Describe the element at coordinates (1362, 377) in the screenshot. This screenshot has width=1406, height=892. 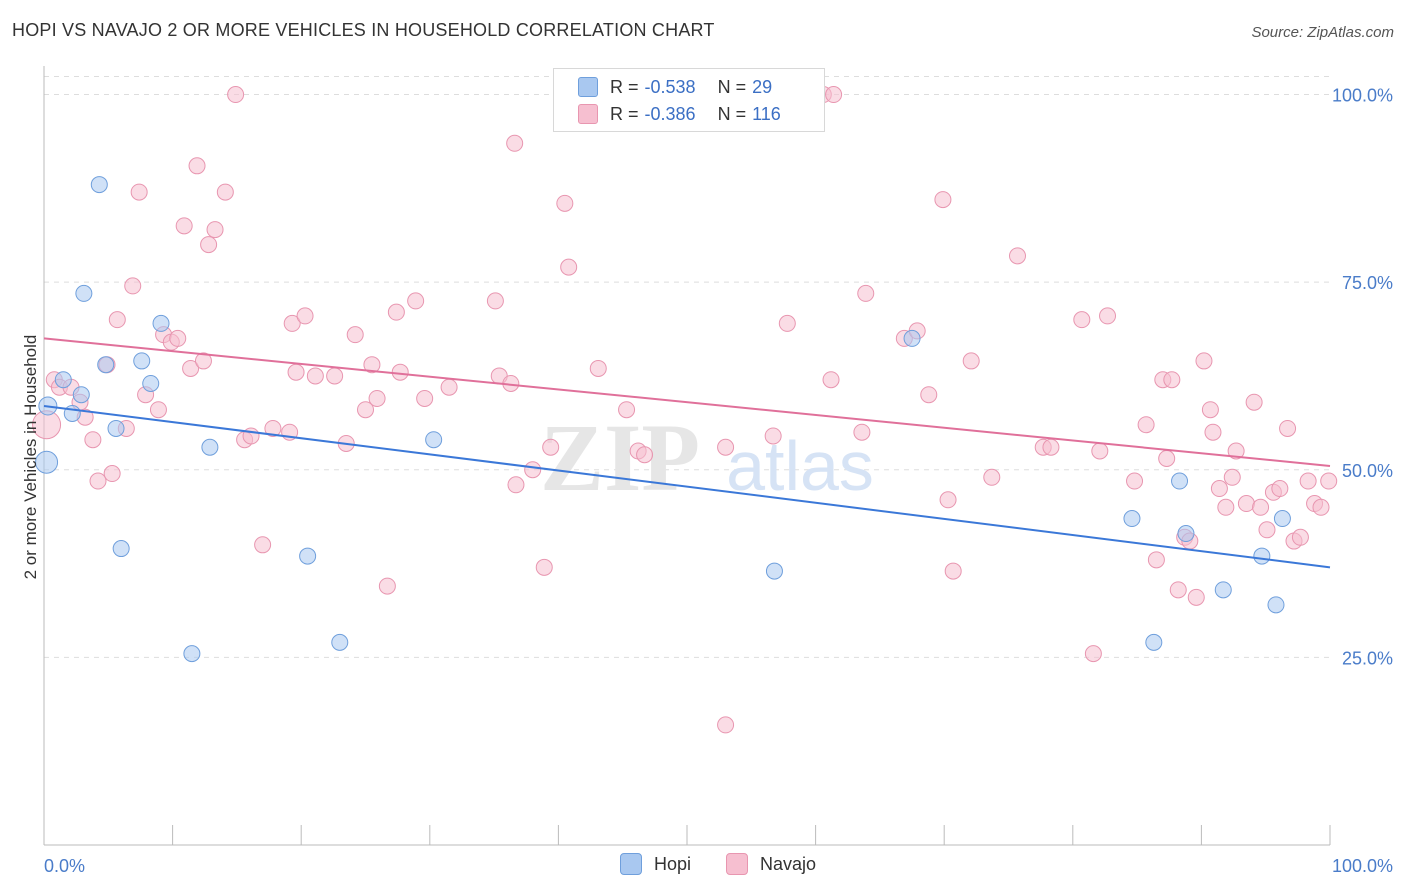
I see `y-tick-labels: 25.0% 50.0% 75.0% 100.0%` at that location.